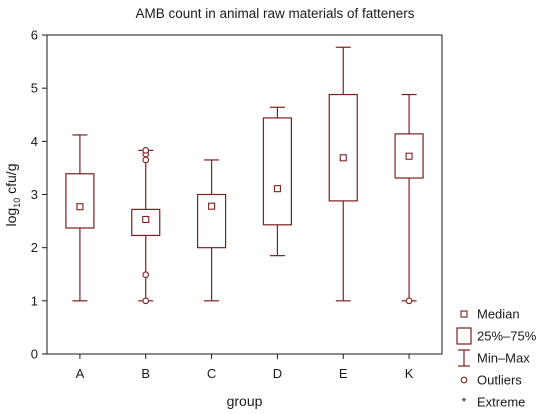 Image resolution: width=550 pixels, height=414 pixels. What do you see at coordinates (498, 314) in the screenshot?
I see `legend-label: Median` at bounding box center [498, 314].